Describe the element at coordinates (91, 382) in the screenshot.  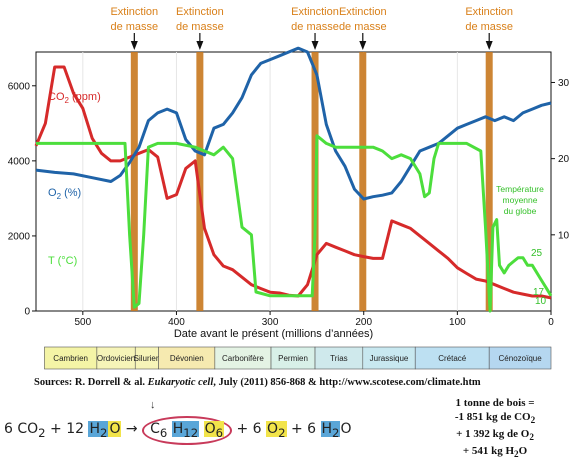
I see `sources-prefix: Sources: R. Dorrell & al.` at that location.